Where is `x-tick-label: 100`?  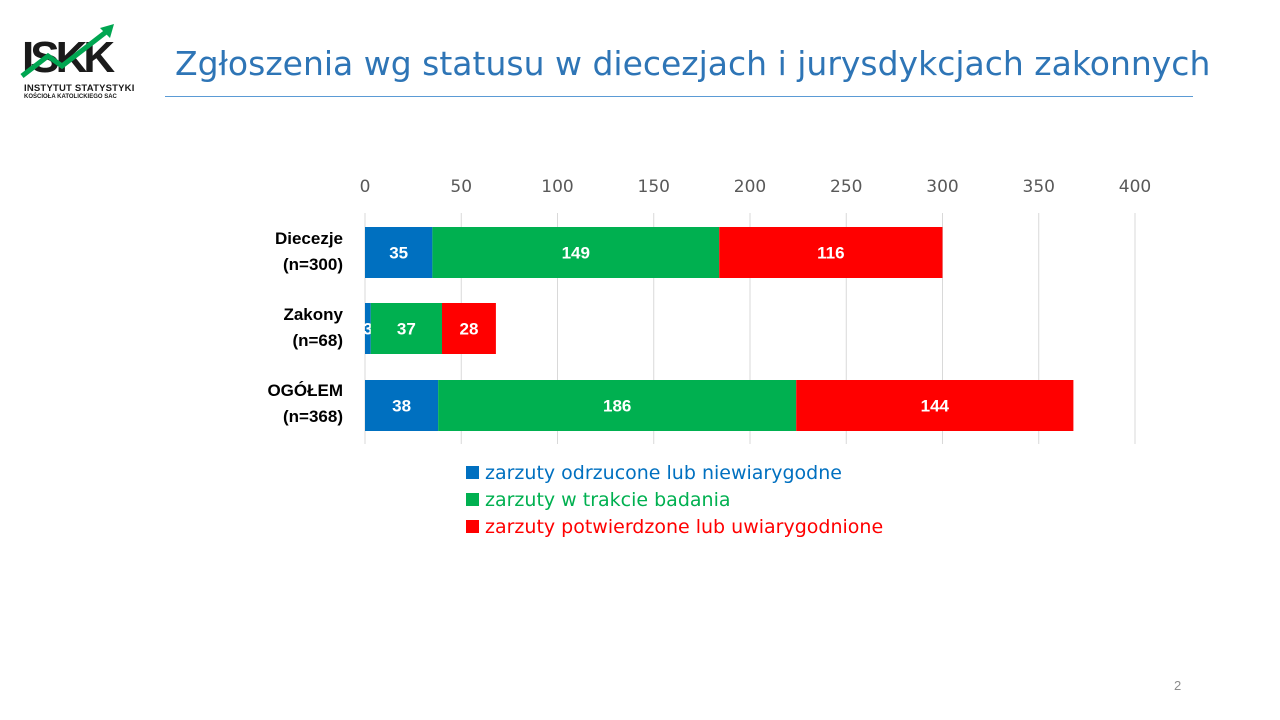 x-tick-label: 100 is located at coordinates (557, 187).